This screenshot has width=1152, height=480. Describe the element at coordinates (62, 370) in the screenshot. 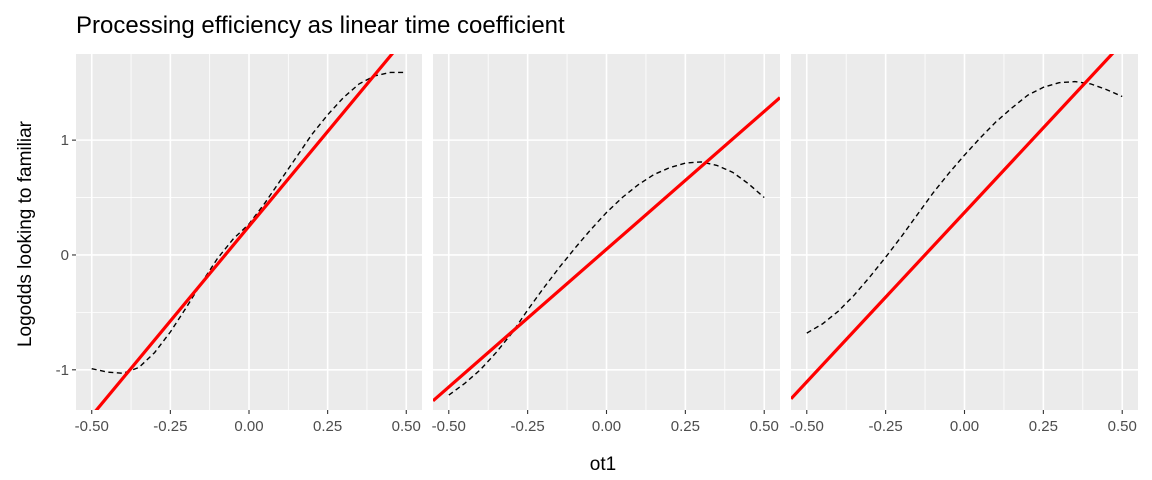

I see `y-tick-label: -1` at that location.